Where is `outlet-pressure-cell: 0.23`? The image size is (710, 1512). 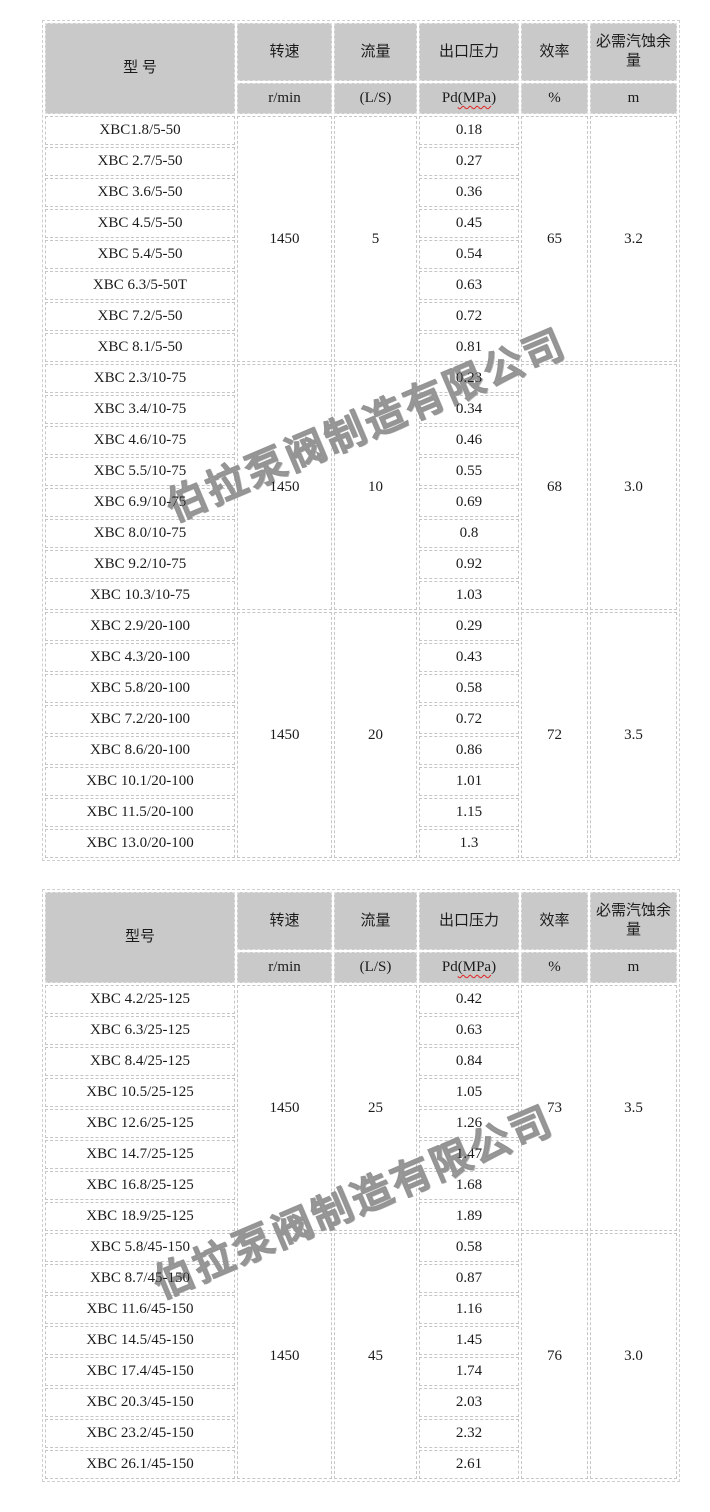 outlet-pressure-cell: 0.23 is located at coordinates (469, 378).